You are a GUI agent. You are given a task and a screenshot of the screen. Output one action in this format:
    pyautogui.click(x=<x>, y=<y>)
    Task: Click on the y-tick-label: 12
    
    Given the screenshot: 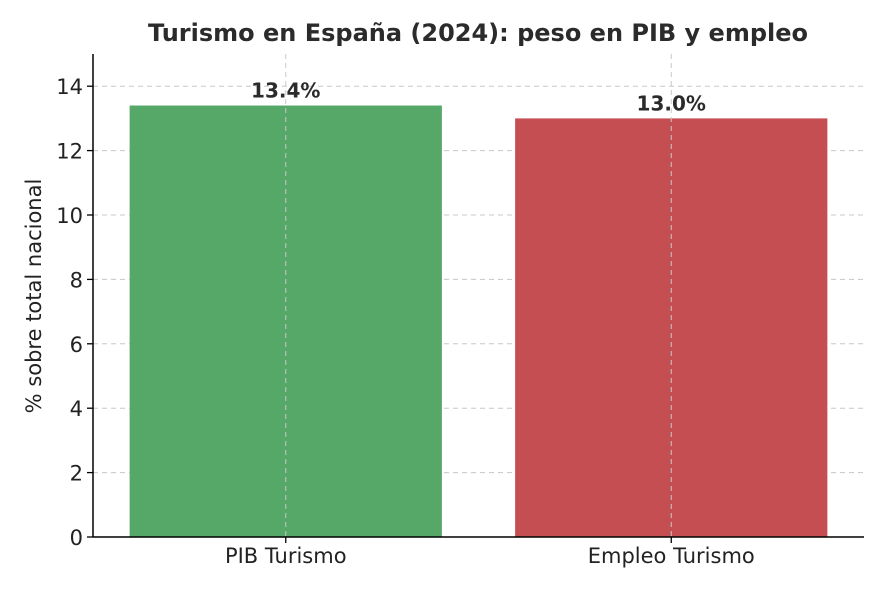 What is the action you would take?
    pyautogui.click(x=69, y=152)
    